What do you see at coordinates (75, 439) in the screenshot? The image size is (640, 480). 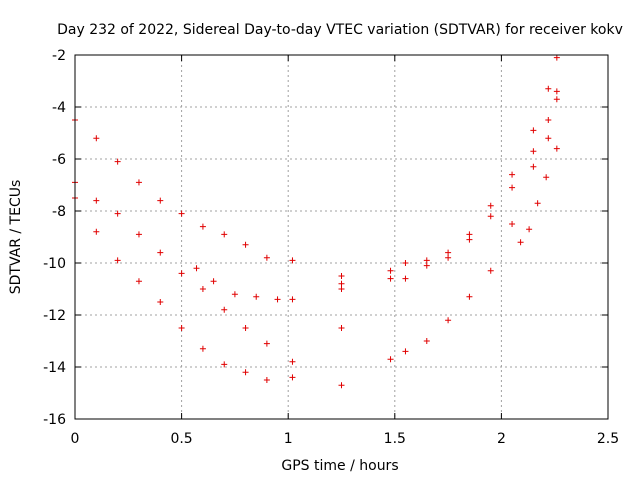 I see `x-tick-label: 0` at bounding box center [75, 439].